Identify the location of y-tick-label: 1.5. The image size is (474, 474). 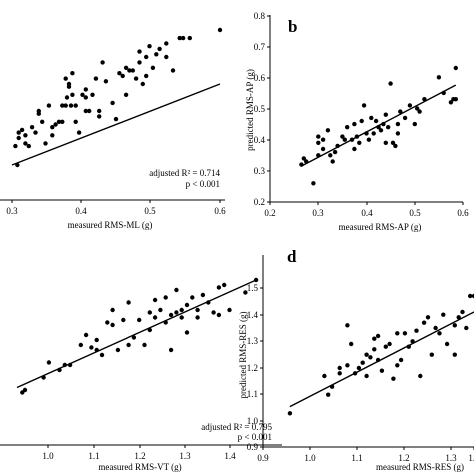
(253, 288).